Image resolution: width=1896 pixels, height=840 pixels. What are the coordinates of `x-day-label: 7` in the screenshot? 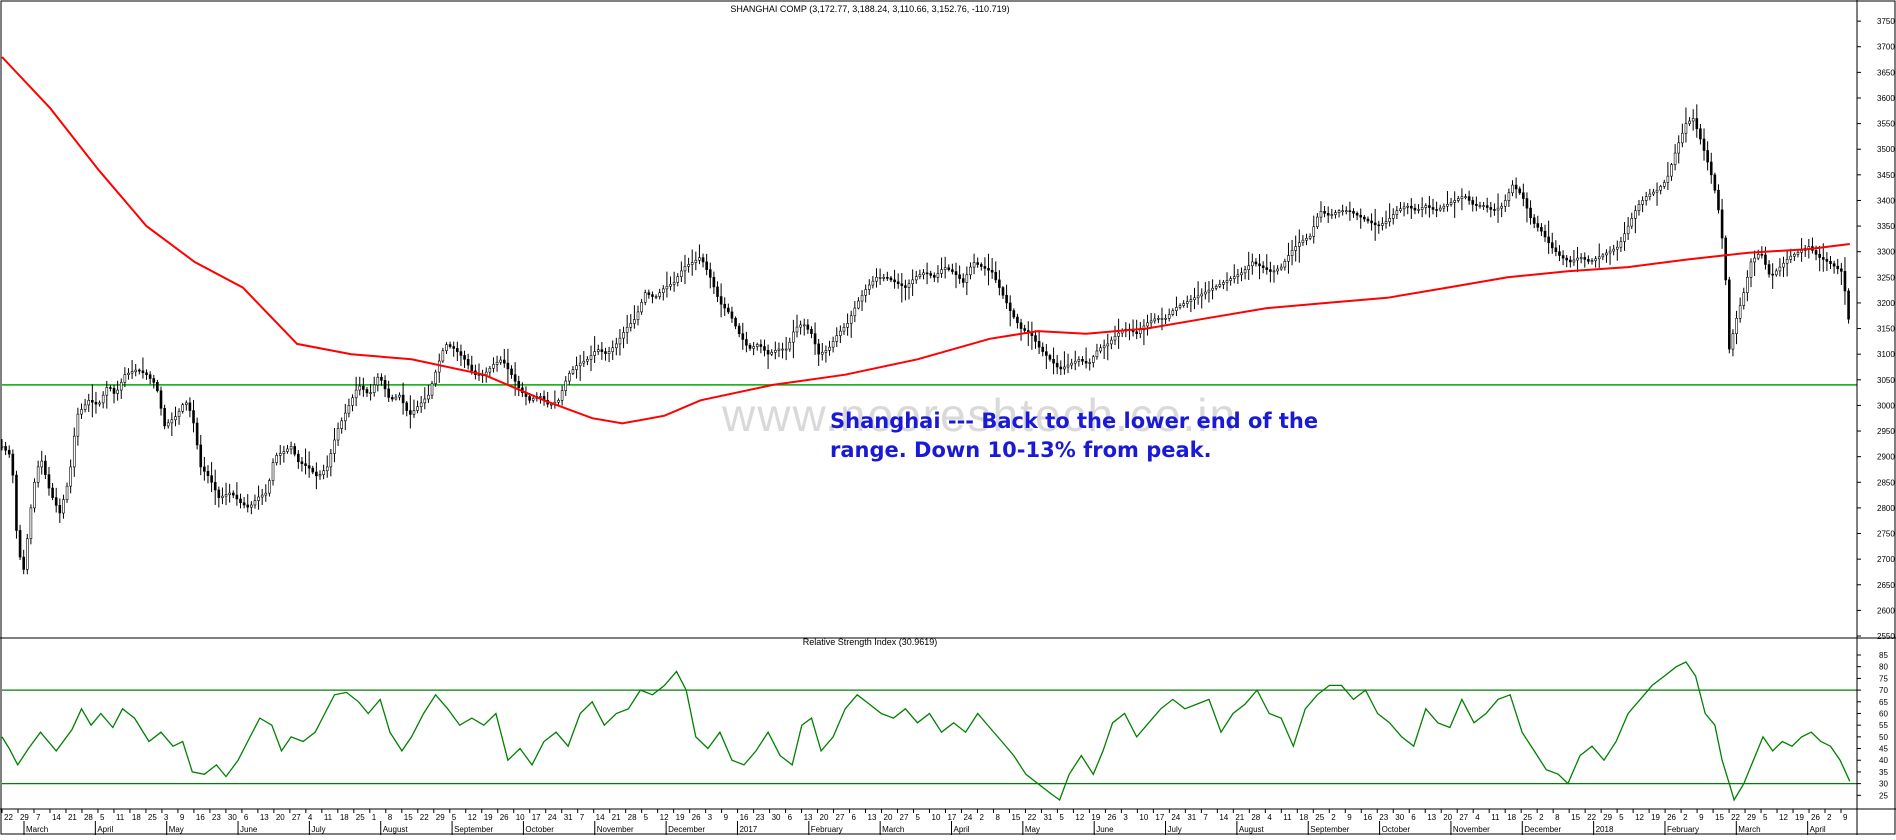 It's located at (1205, 817).